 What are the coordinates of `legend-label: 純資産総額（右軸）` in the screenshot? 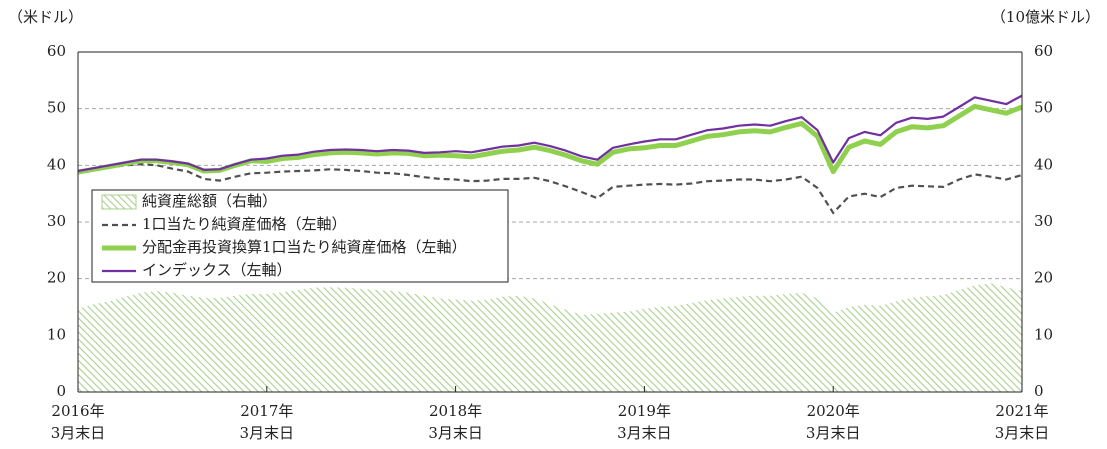 It's located at (209, 201).